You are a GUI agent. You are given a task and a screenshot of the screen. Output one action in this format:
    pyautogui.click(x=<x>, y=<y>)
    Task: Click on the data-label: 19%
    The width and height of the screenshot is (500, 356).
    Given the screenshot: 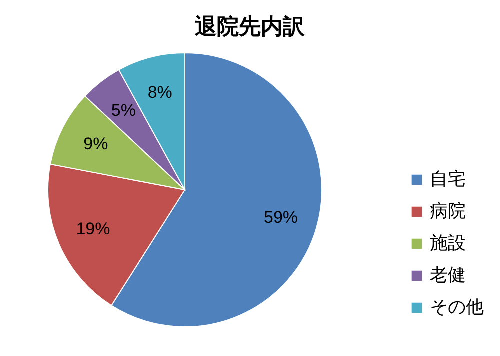 What is the action you would take?
    pyautogui.click(x=93, y=229)
    